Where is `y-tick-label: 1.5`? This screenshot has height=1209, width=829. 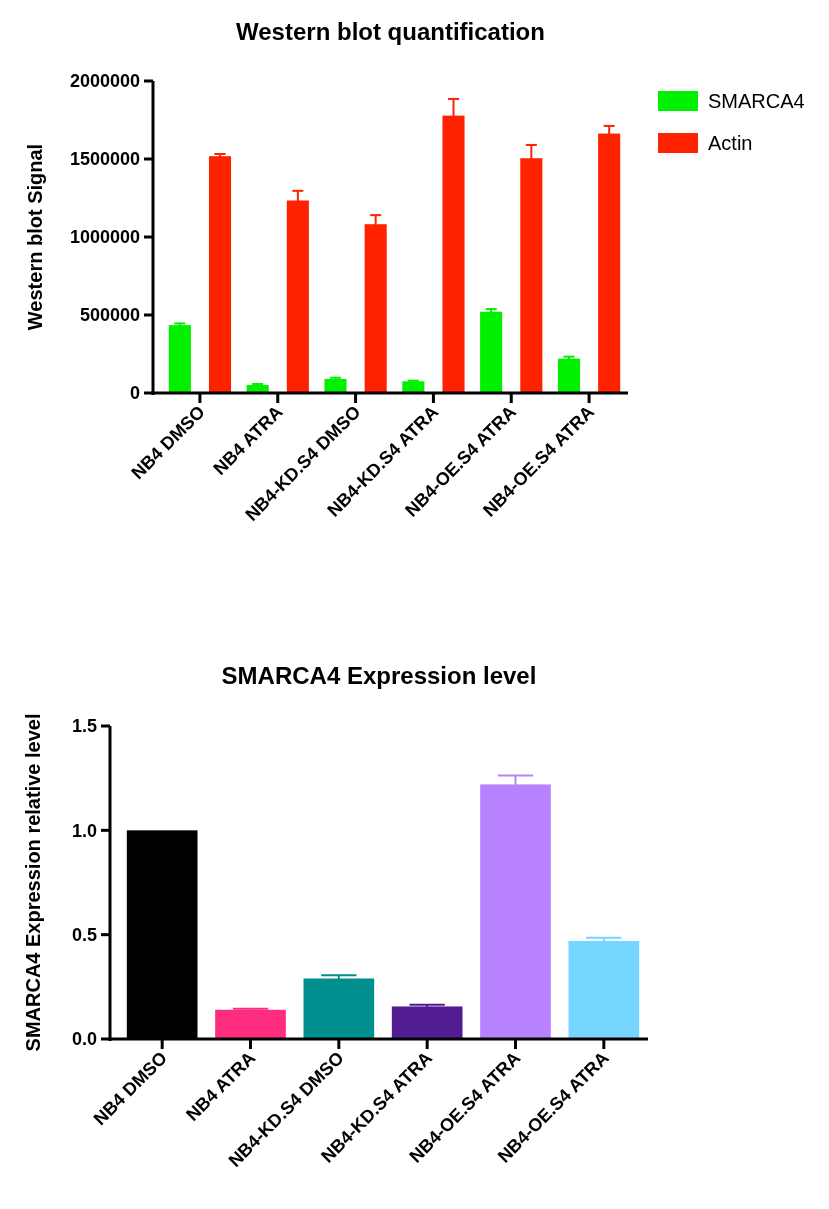 y-tick-label: 1.5 is located at coordinates (84, 726).